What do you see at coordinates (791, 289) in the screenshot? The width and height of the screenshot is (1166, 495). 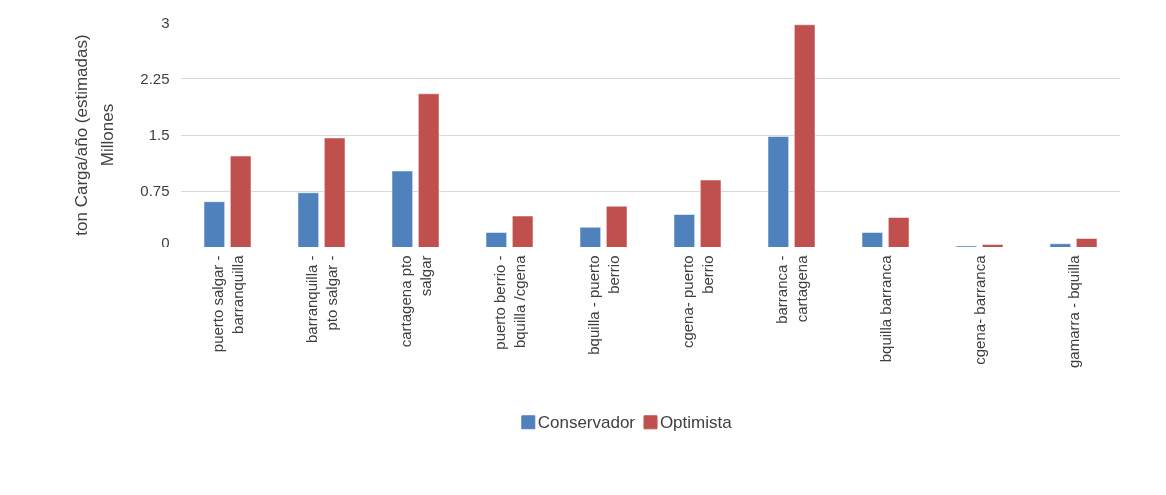 I see `x-tick-label: barranca - cartagena` at bounding box center [791, 289].